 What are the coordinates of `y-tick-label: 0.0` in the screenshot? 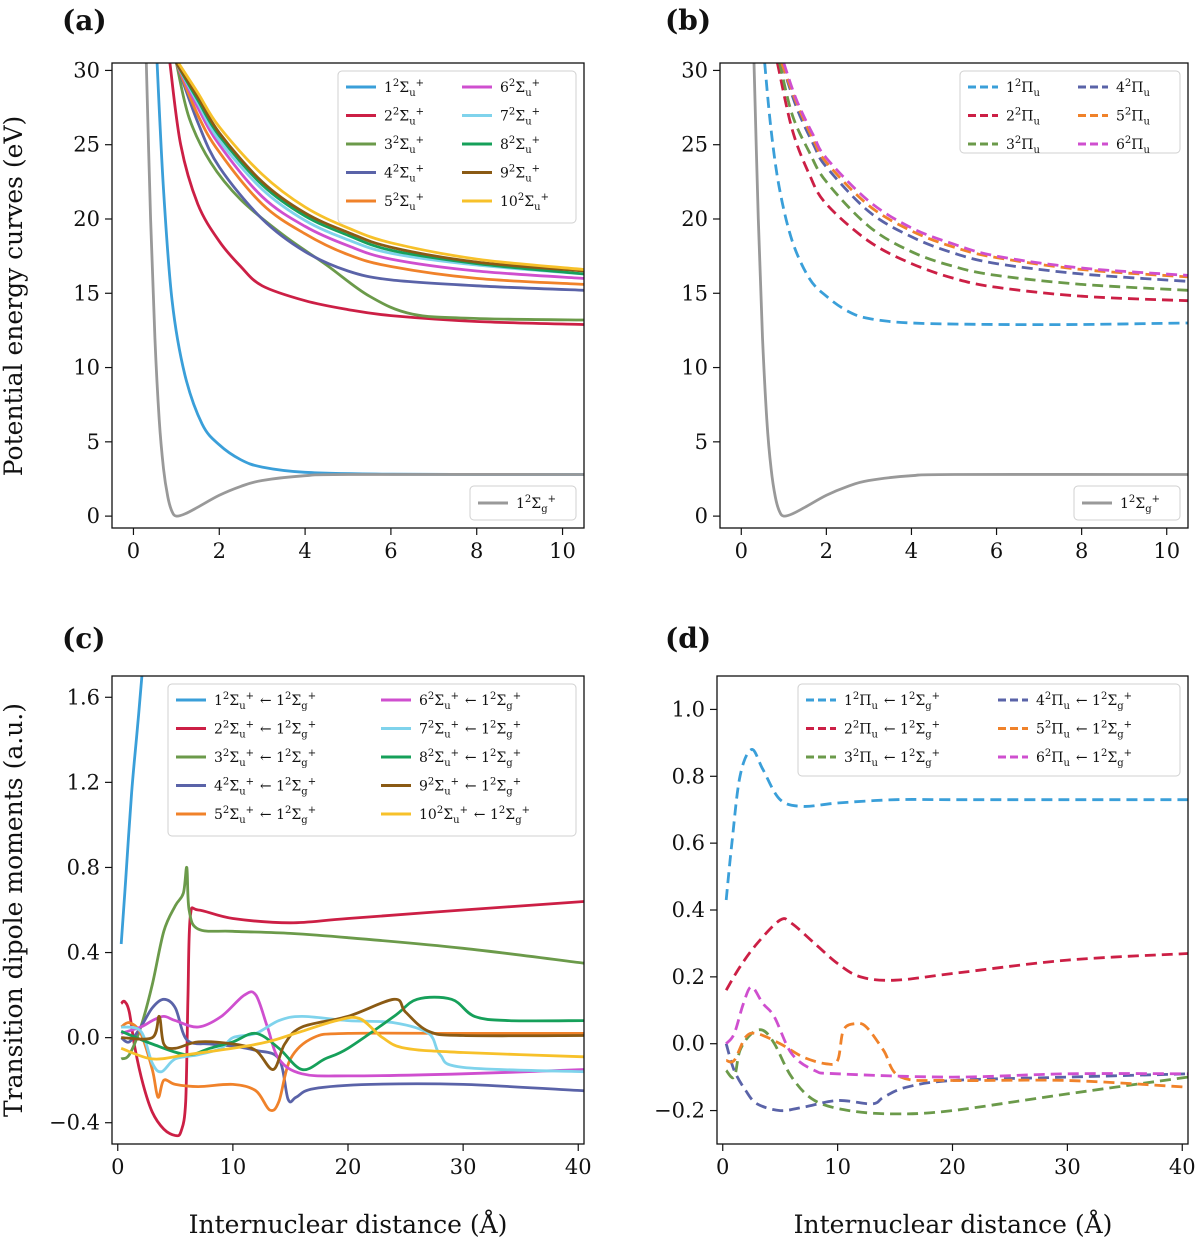 It's located at (83, 1038).